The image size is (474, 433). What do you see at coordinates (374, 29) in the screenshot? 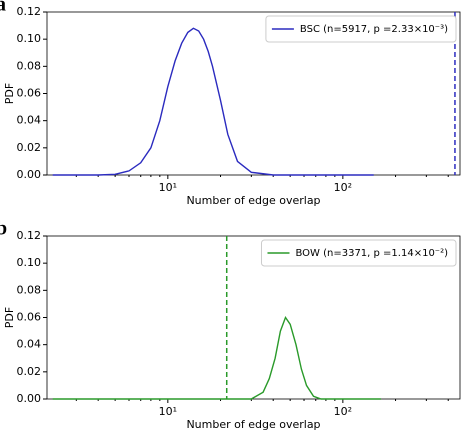
I see `legend-label: BSC (n=5917, p =2.33×10⁻³)` at bounding box center [374, 29].